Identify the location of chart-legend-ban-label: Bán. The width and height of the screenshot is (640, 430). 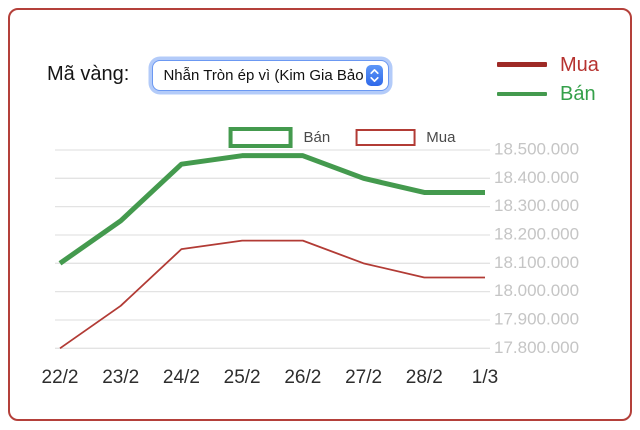
(317, 137).